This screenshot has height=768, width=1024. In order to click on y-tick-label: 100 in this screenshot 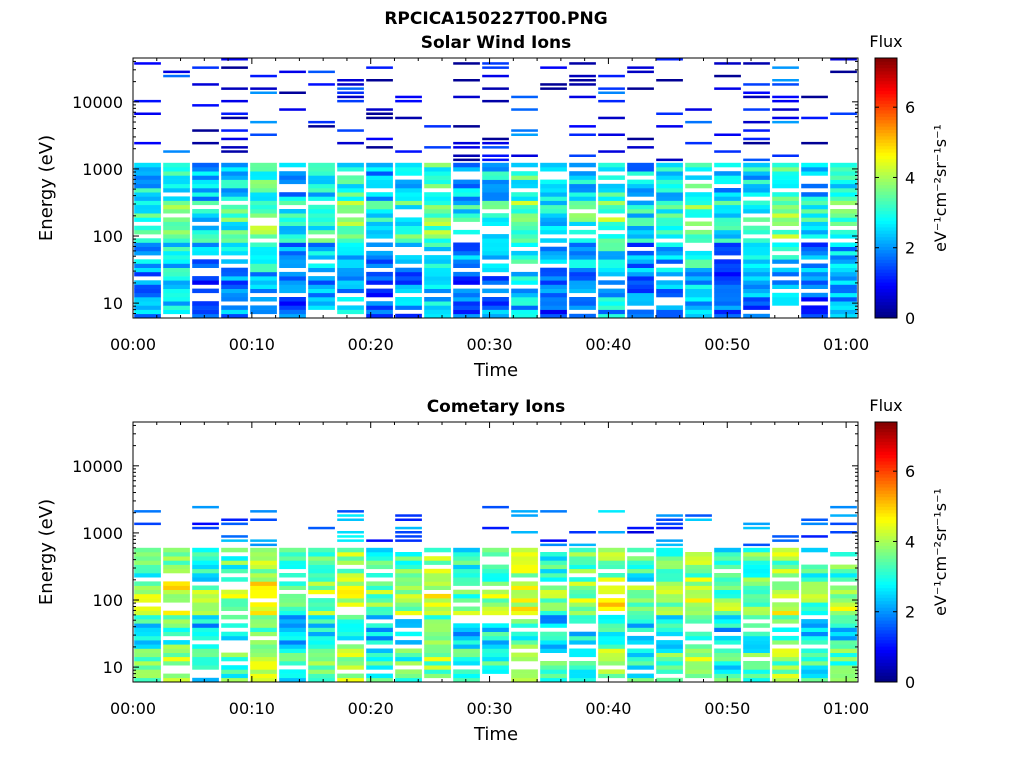, I will do `click(107, 236)`.